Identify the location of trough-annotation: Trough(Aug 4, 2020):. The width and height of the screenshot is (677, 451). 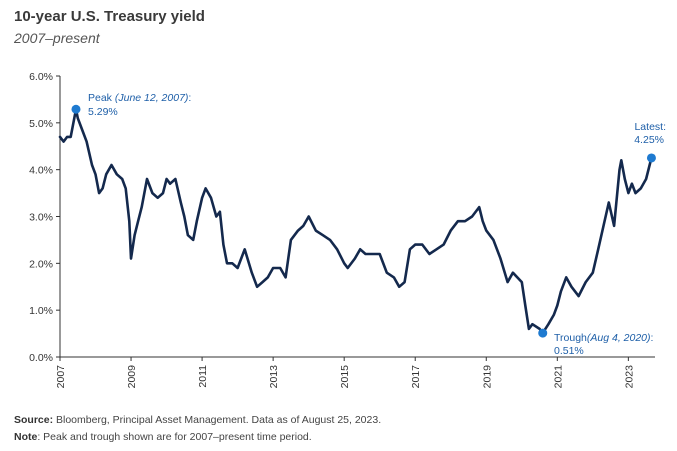
(603, 338).